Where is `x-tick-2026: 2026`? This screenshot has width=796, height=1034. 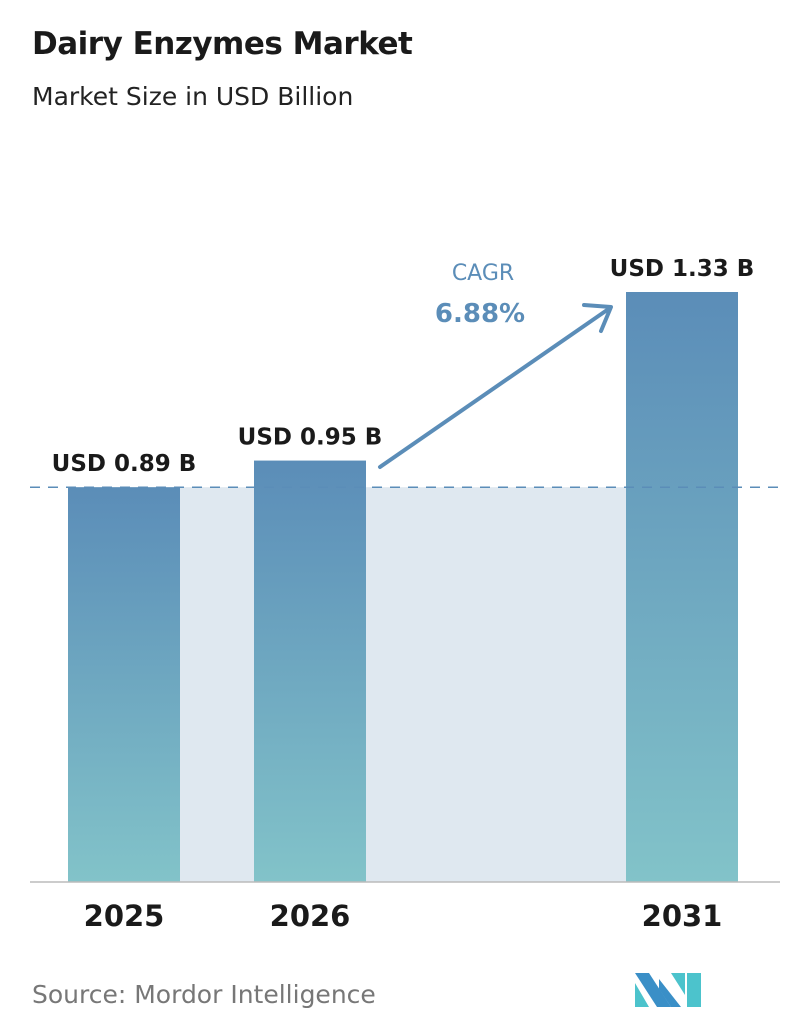 x-tick-2026: 2026 is located at coordinates (310, 916).